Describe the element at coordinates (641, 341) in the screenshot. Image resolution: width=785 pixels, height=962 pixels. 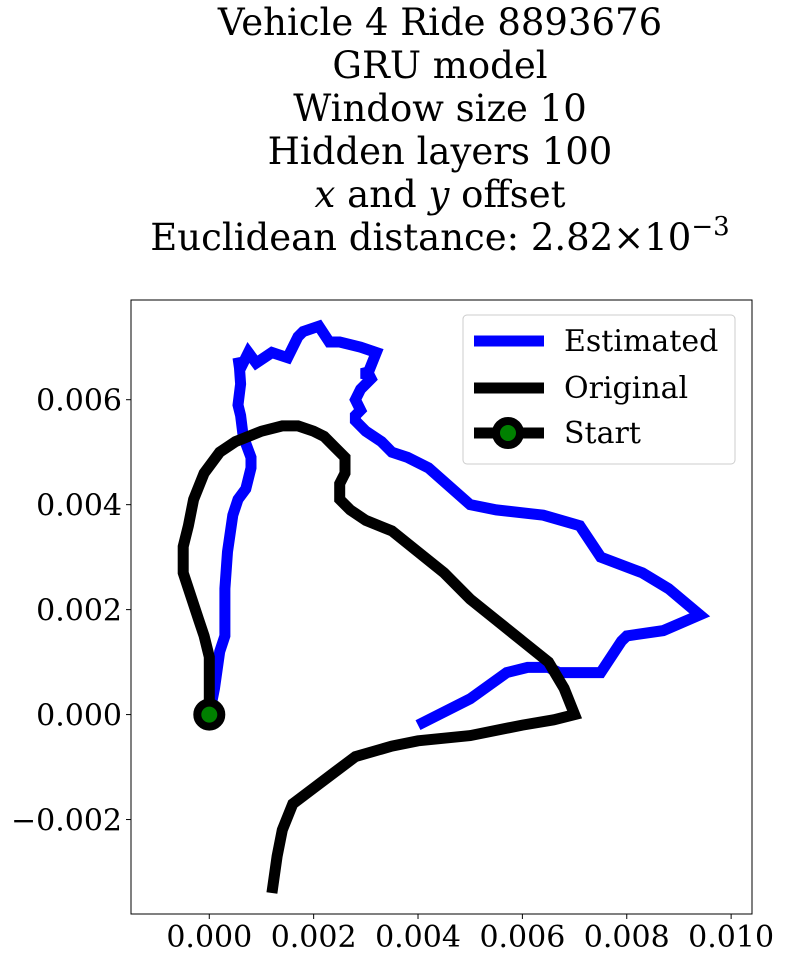
I see `legend-estimated-label: Estimated` at that location.